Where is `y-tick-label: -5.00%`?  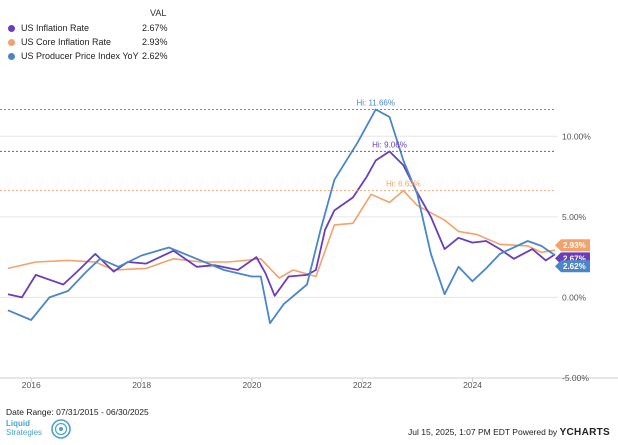
y-tick-label: -5.00% is located at coordinates (575, 378).